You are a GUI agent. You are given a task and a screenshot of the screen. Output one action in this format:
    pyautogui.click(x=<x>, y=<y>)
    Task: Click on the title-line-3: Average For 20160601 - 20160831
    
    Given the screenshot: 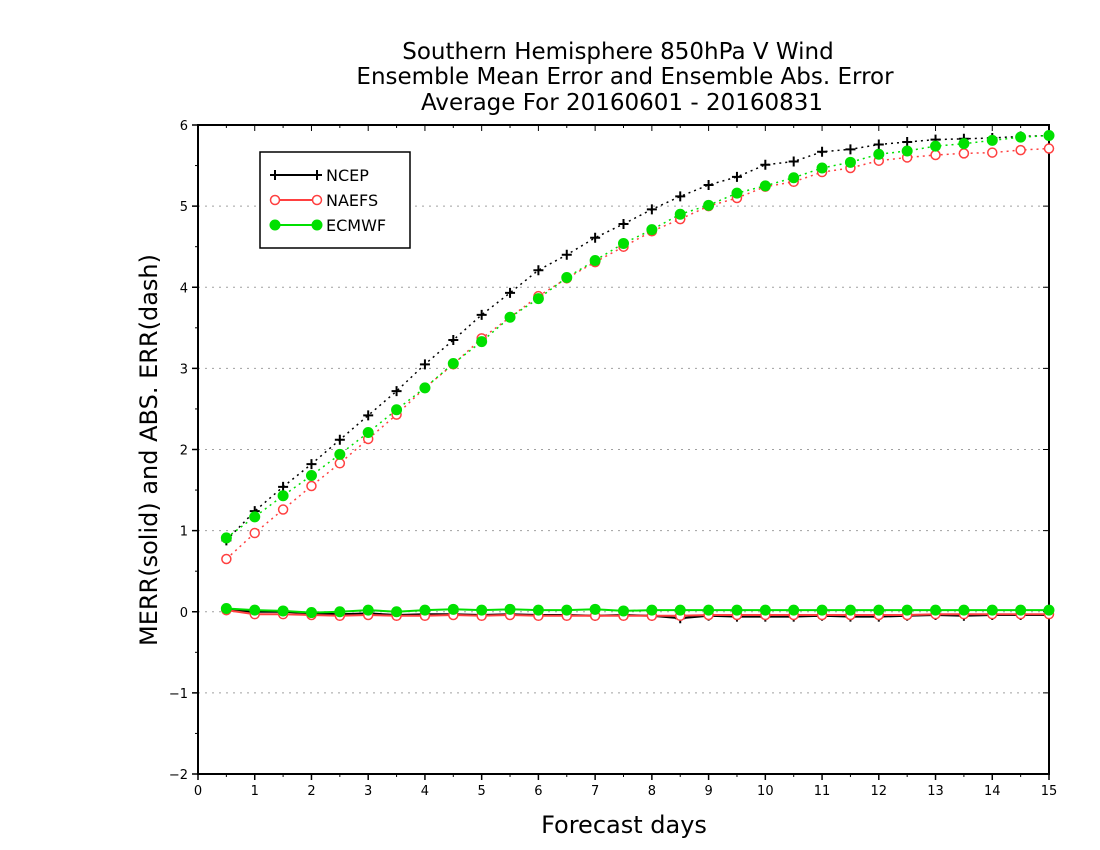 What is the action you would take?
    pyautogui.click(x=622, y=103)
    